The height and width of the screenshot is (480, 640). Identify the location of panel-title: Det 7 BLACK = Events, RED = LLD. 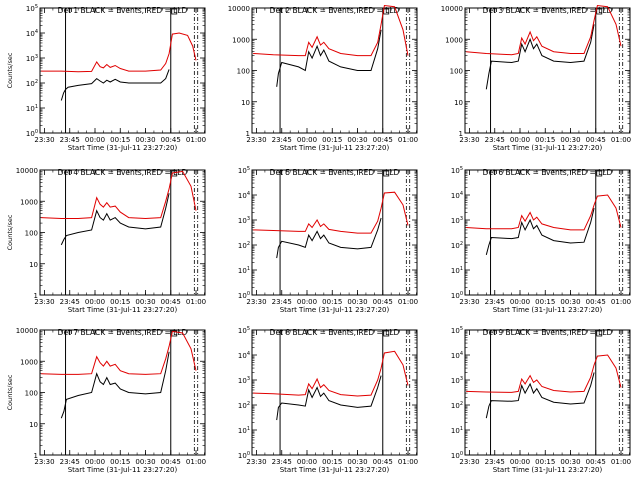
(123, 332).